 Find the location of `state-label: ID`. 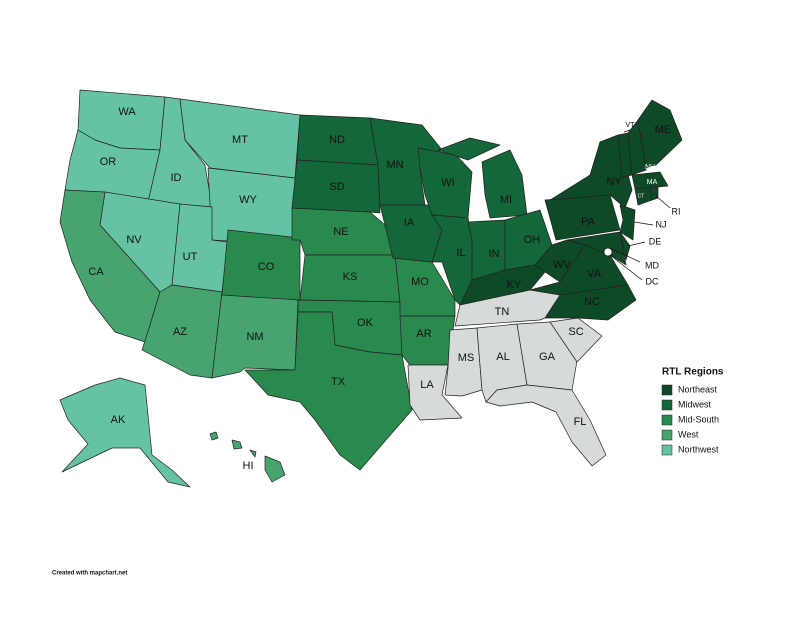

state-label: ID is located at coordinates (176, 178).